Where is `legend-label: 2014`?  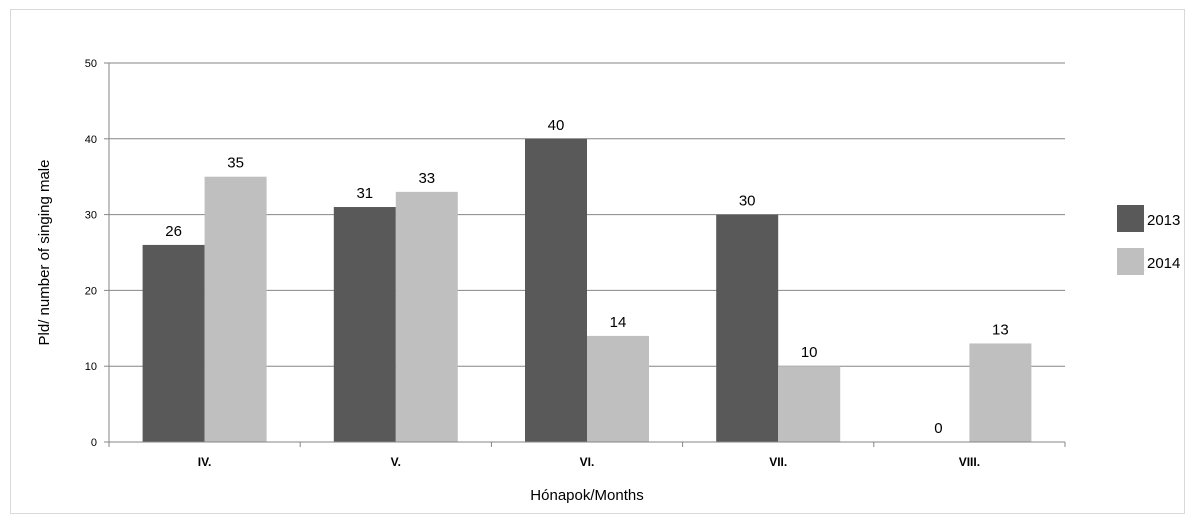 legend-label: 2014 is located at coordinates (1163, 263).